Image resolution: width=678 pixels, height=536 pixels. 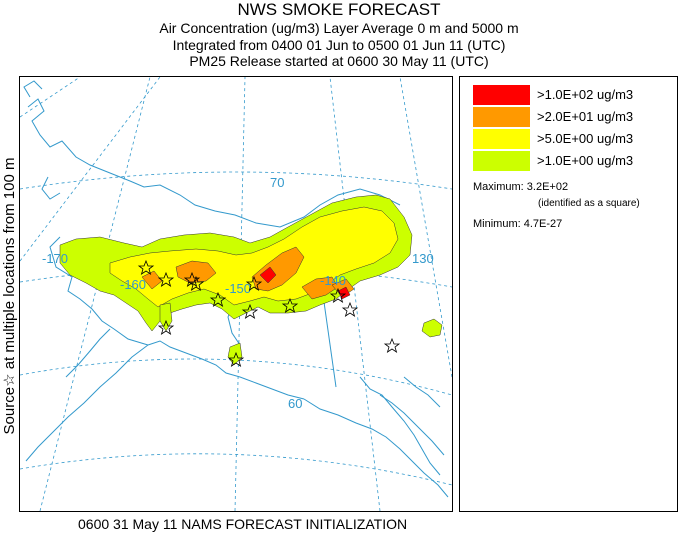 What do you see at coordinates (585, 138) in the screenshot?
I see `legend-label-3: >5.0E+00 ug/m3` at bounding box center [585, 138].